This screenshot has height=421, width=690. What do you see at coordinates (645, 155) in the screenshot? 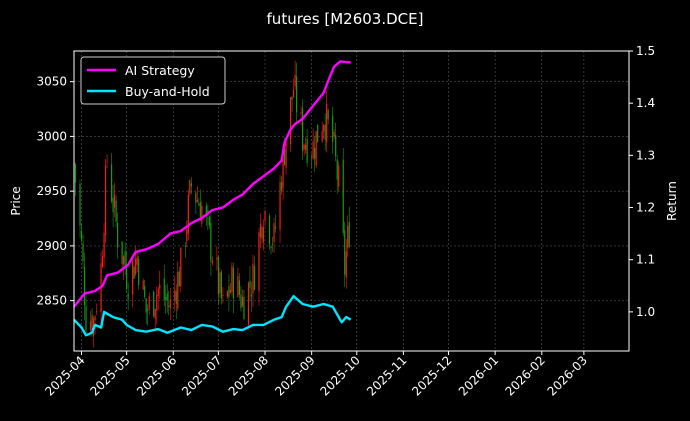
I see `y-right-tick-label: 1.3` at bounding box center [645, 155].